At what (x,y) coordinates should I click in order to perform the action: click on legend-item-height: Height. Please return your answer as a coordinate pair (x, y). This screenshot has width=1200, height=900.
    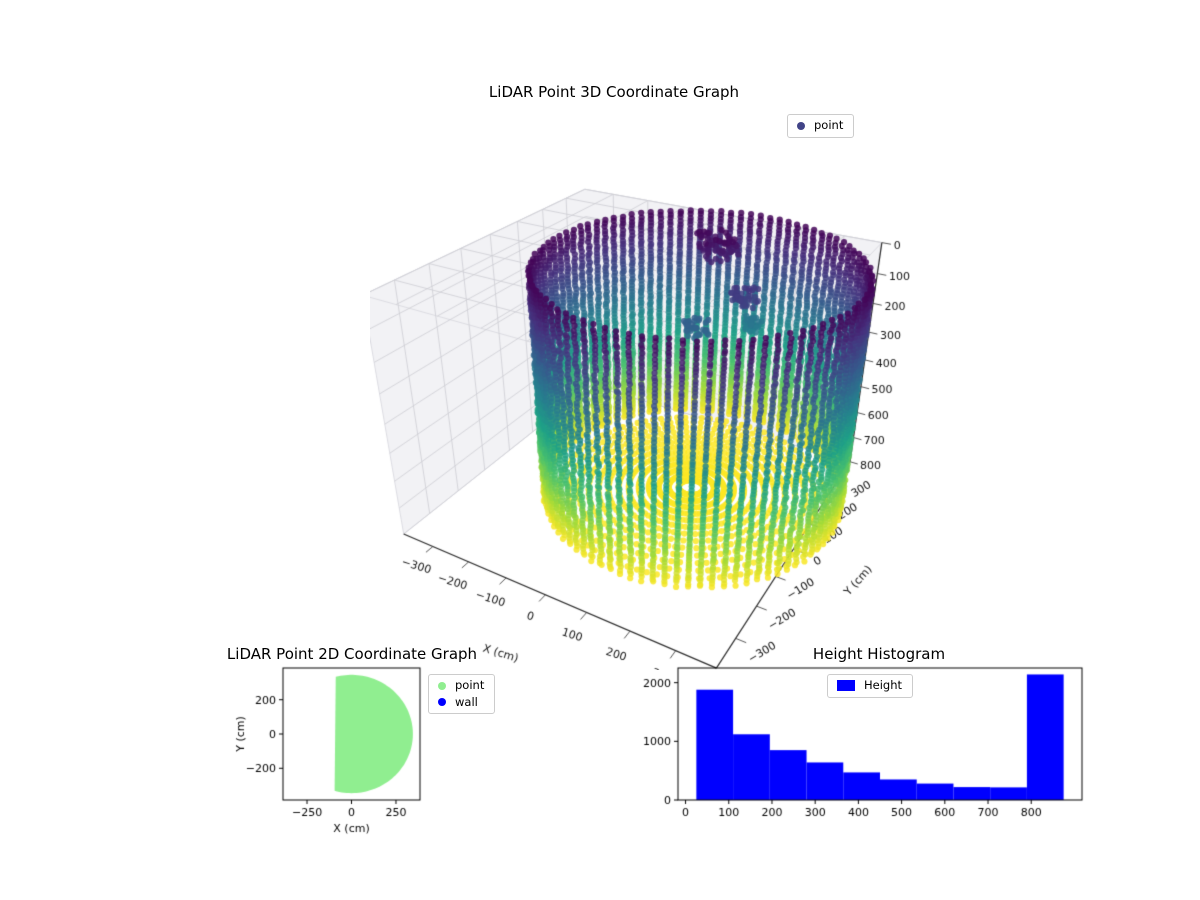
    Looking at the image, I should click on (870, 685).